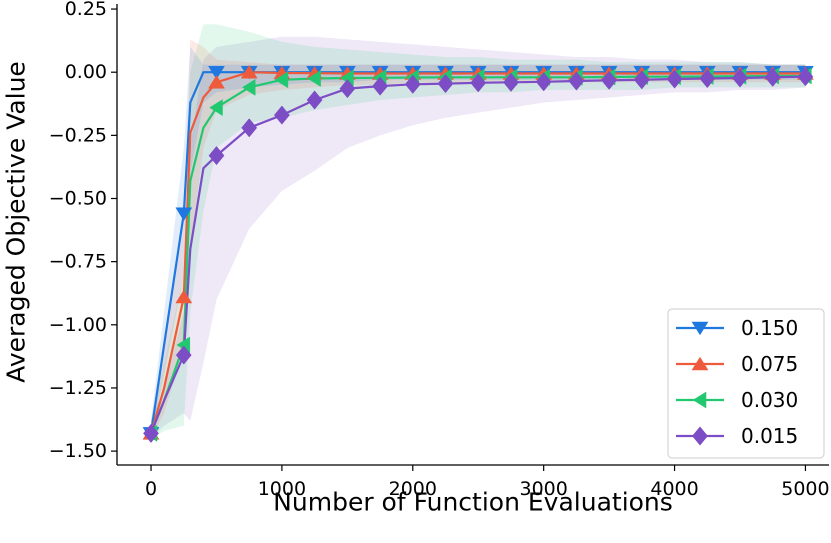  Describe the element at coordinates (216, 156) in the screenshot. I see `marker-series-0.015-5` at that location.